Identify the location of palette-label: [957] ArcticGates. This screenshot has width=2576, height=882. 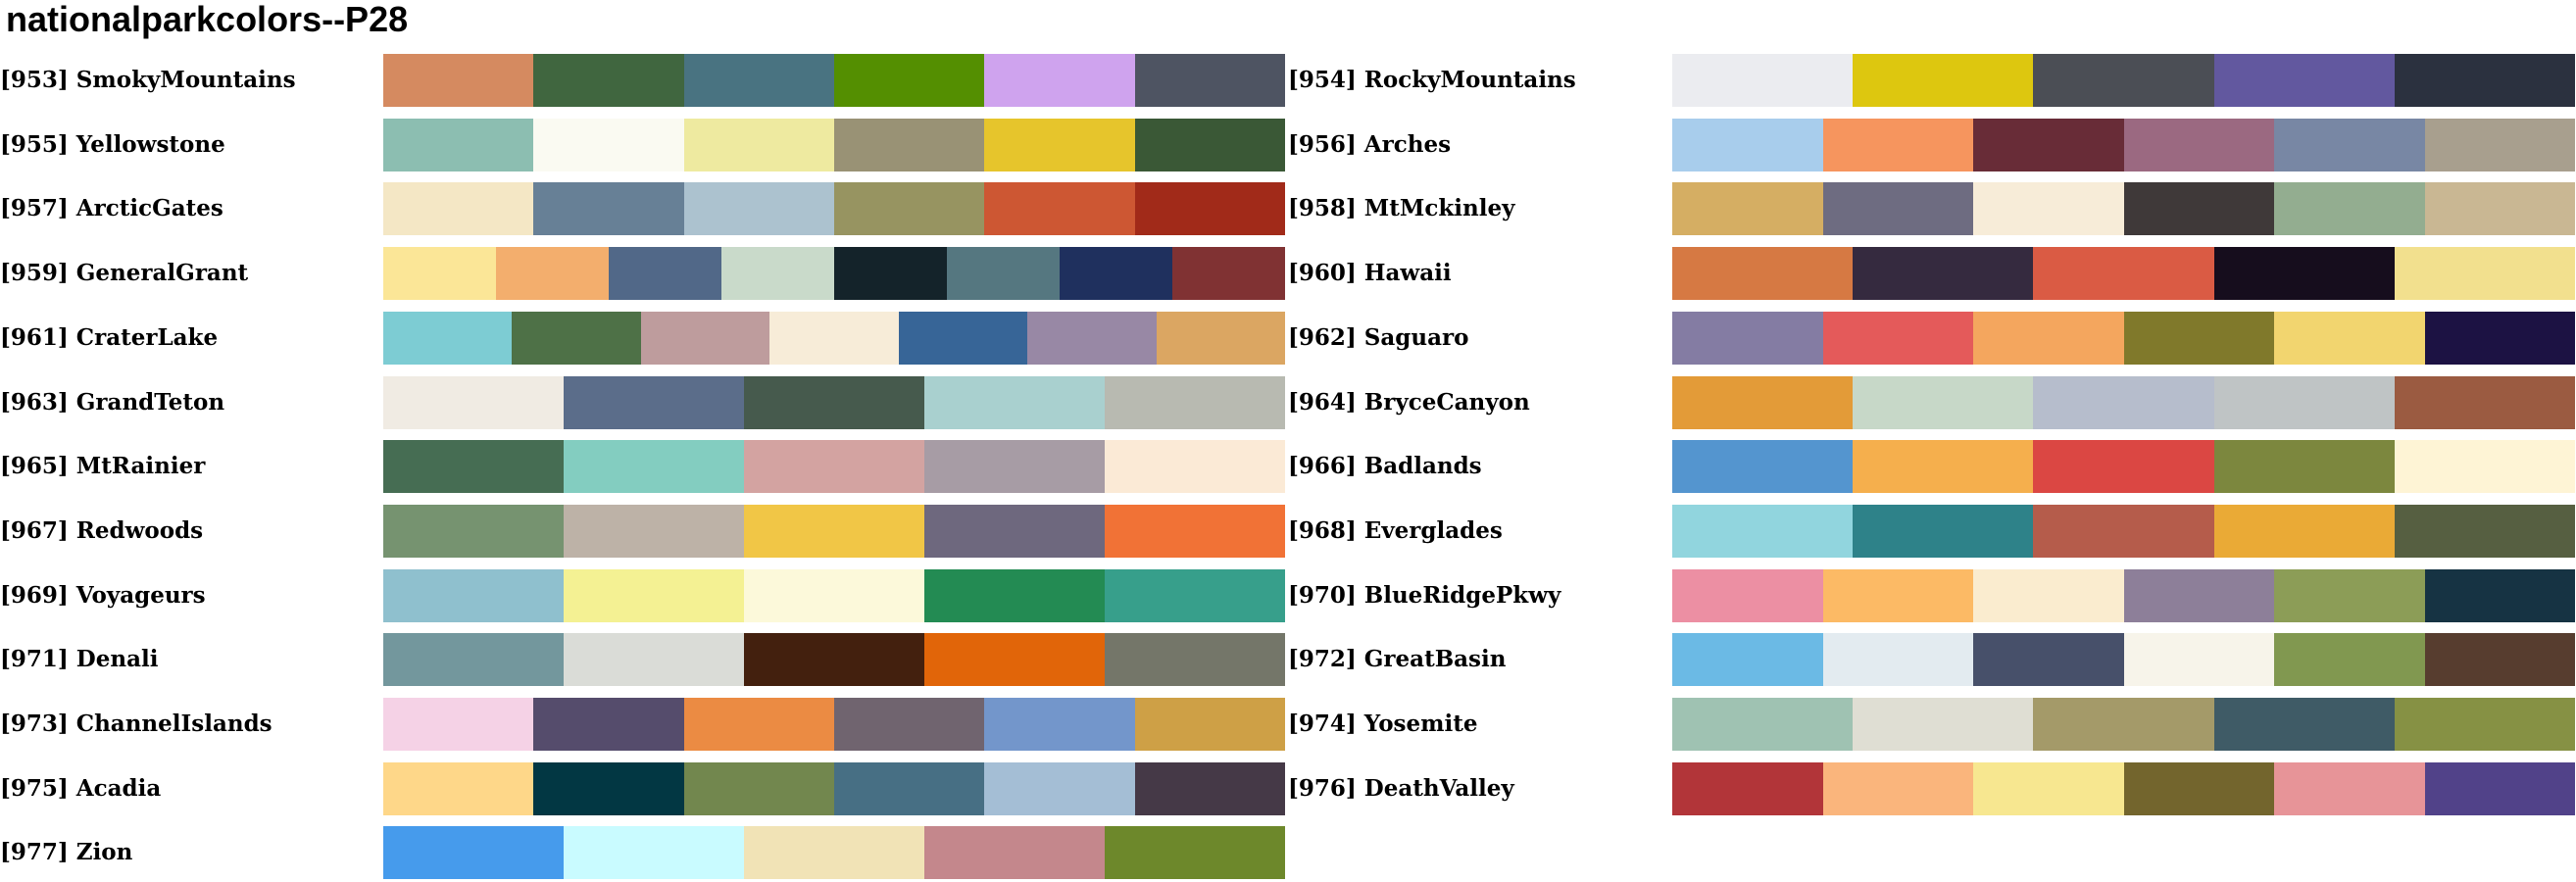
(111, 208).